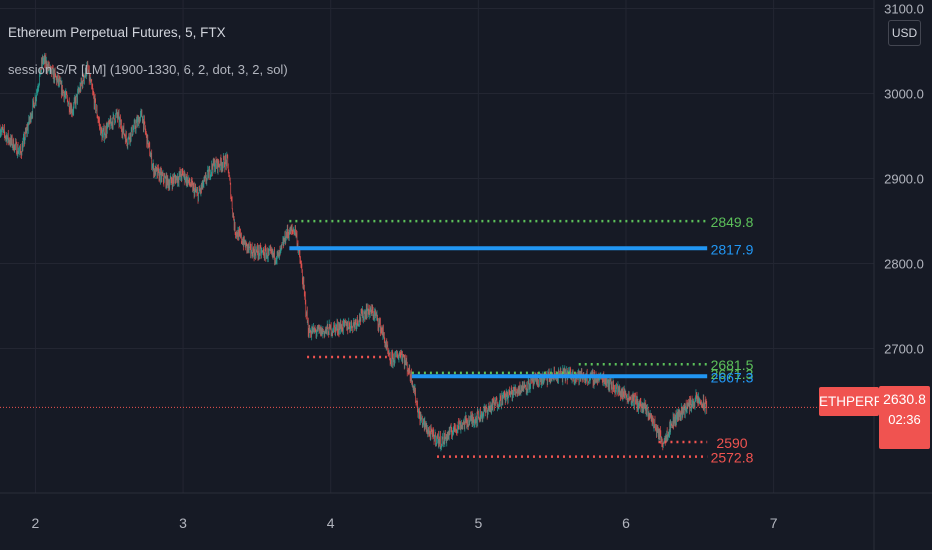 The height and width of the screenshot is (550, 932). I want to click on price-axis: 3100.0 3000.0 2900.0 2800.0 2700.0, so click(904, 179).